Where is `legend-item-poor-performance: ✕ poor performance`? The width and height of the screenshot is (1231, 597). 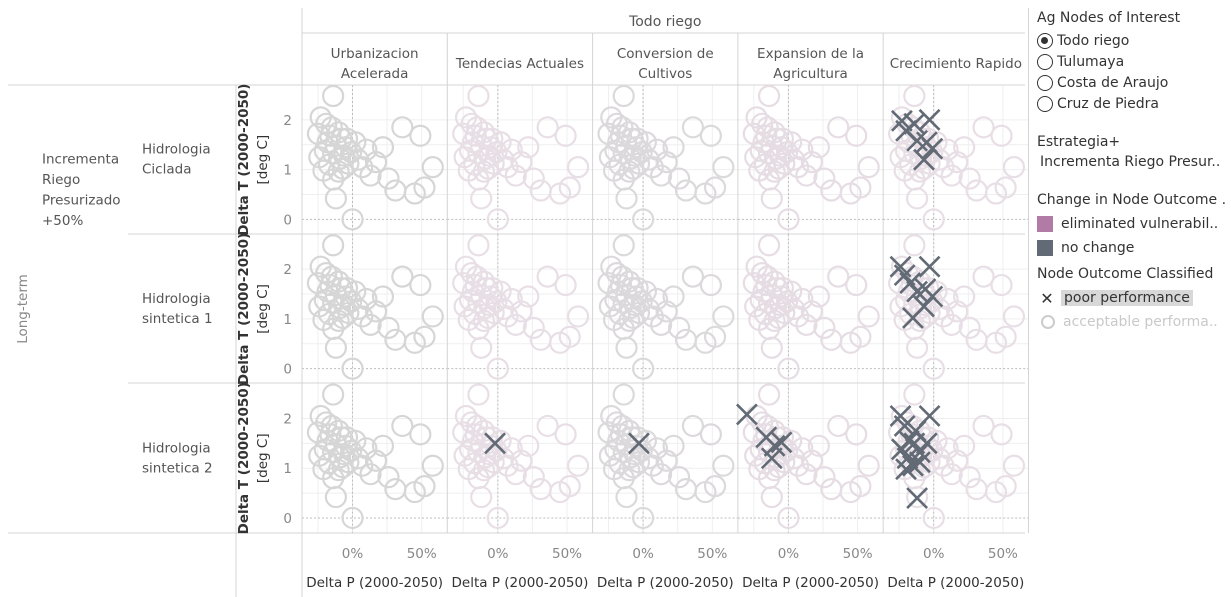 legend-item-poor-performance: ✕ poor performance is located at coordinates (1132, 298).